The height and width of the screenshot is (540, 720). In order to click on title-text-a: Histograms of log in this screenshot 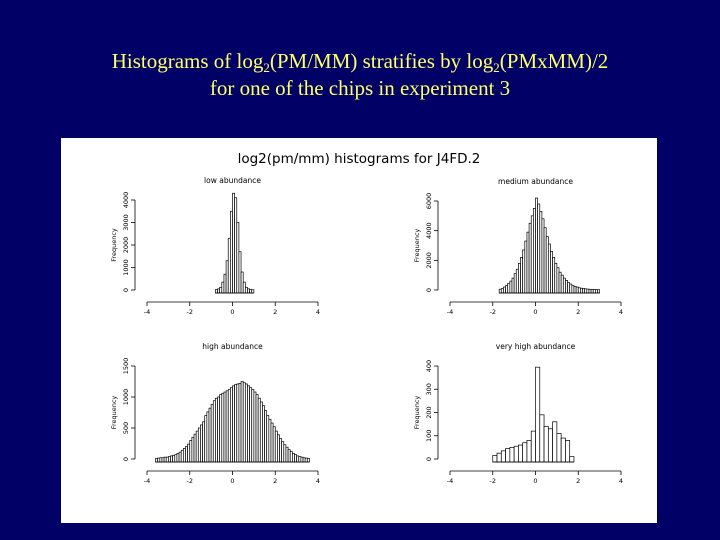, I will do `click(187, 61)`.